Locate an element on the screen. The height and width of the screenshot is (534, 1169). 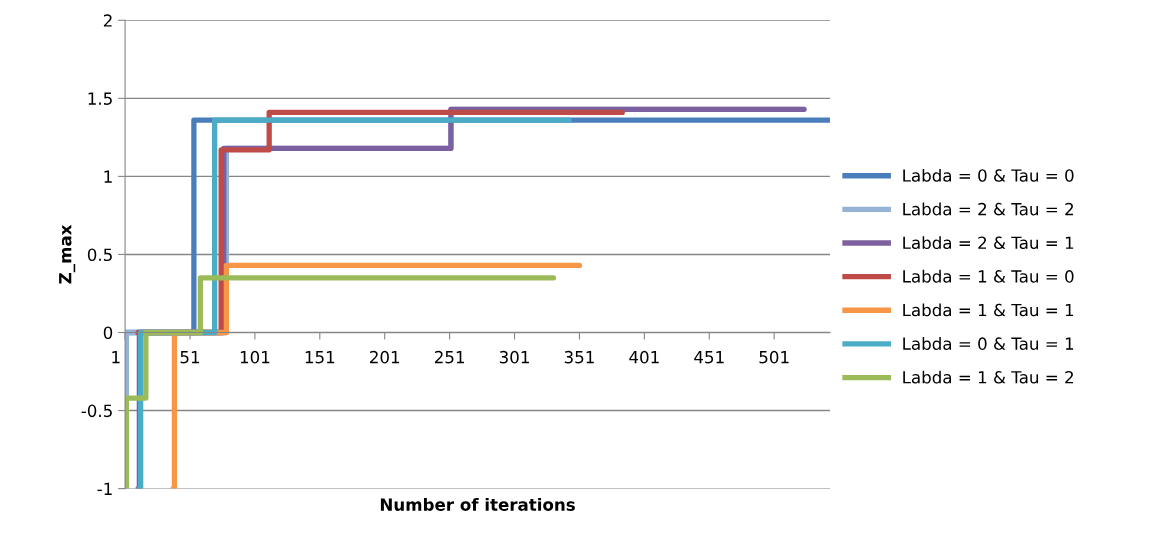
y-axis-title: Z_max is located at coordinates (67, 254).